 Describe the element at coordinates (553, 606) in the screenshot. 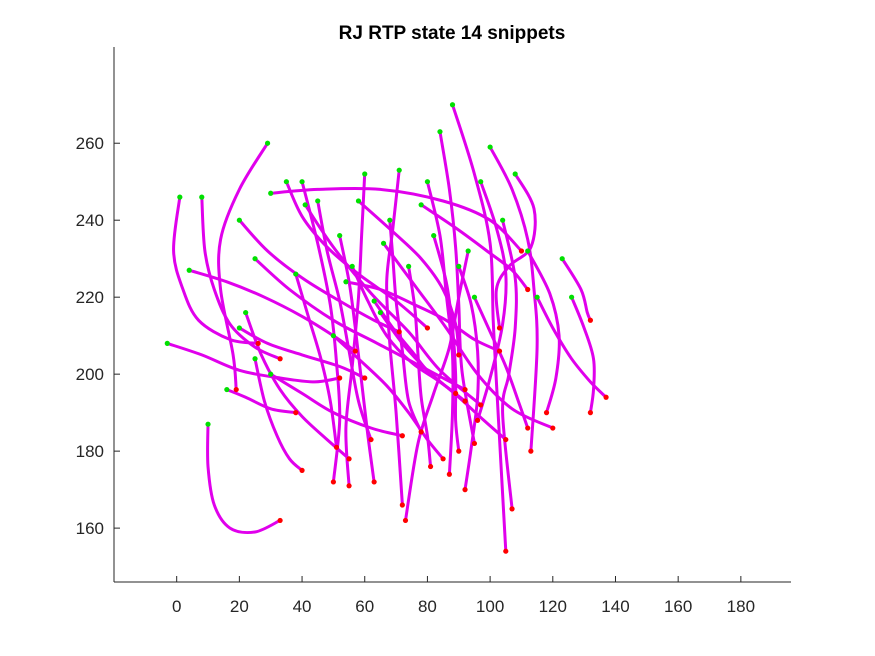

I see `x-tick-label: 120` at that location.